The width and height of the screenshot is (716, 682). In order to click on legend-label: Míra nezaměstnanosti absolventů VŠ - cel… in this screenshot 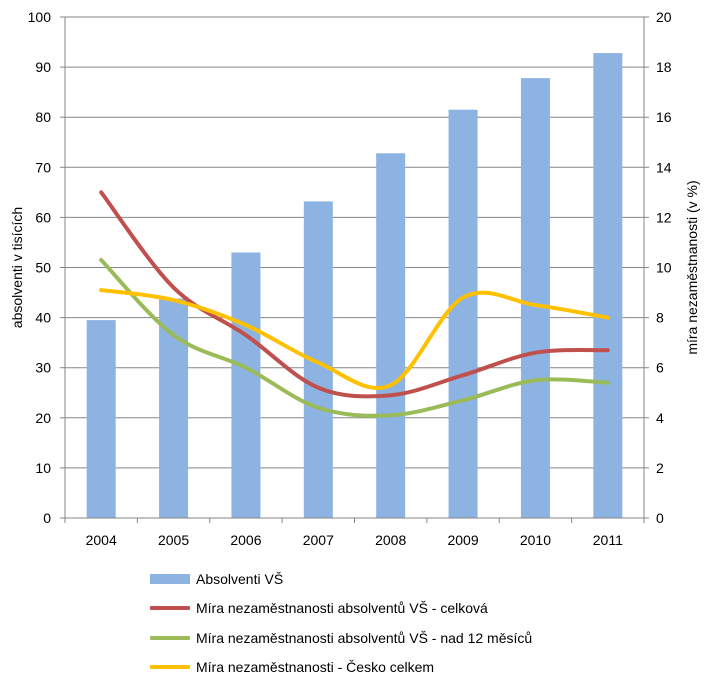, I will do `click(342, 608)`.